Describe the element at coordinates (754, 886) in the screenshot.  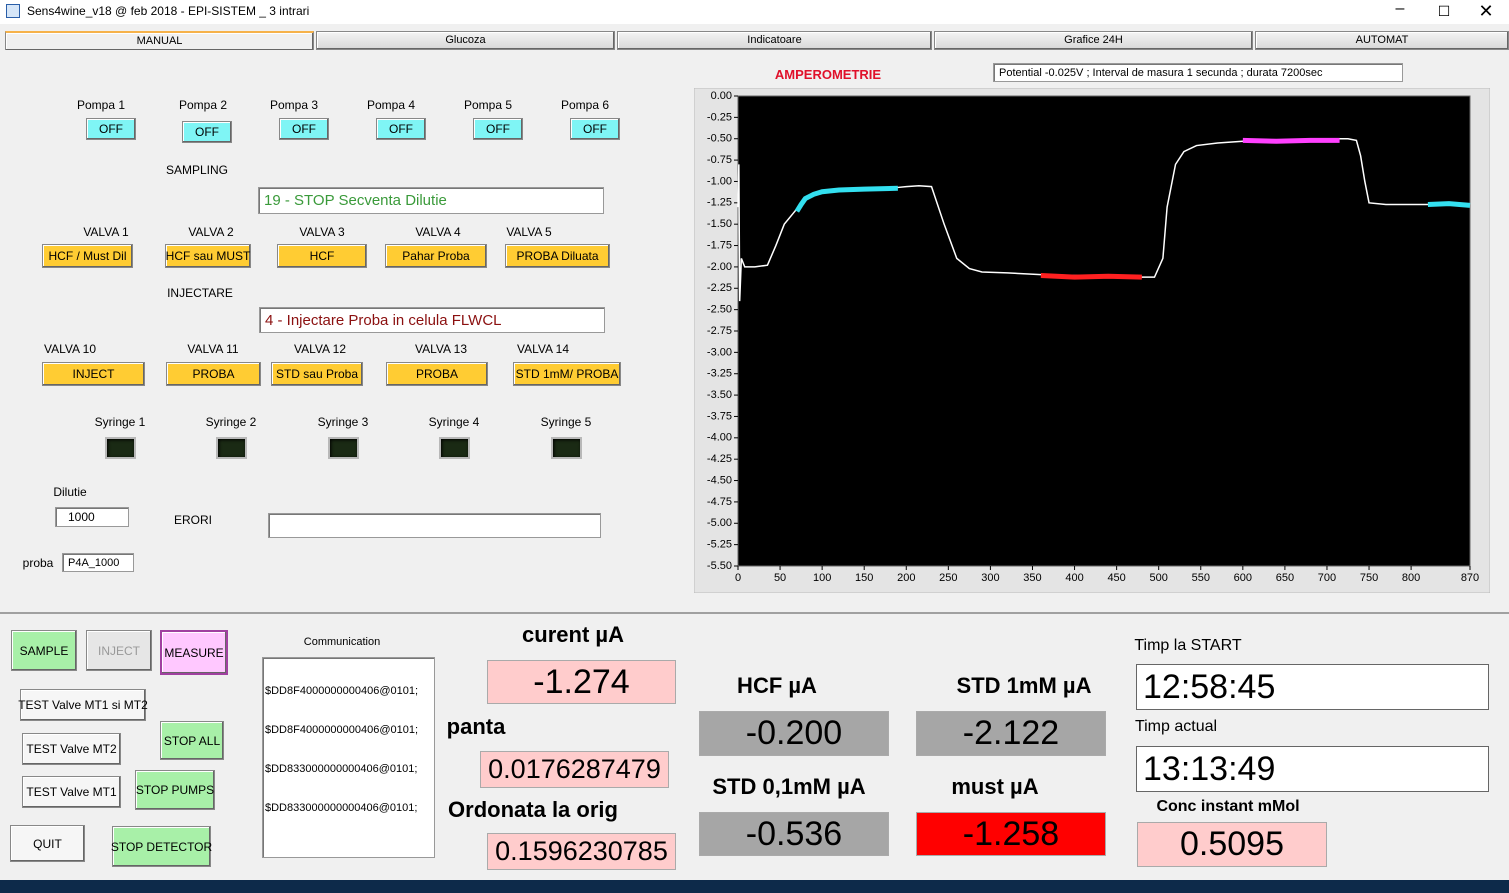
I see `taskbar` at that location.